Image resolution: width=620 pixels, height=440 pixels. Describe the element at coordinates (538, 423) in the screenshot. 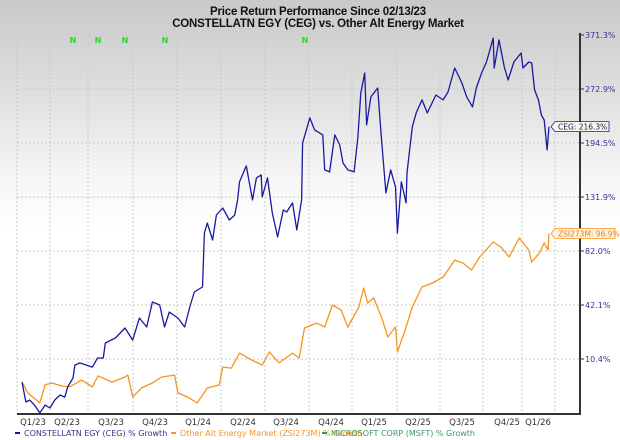

I see `x-tick-label: Q1/26` at that location.